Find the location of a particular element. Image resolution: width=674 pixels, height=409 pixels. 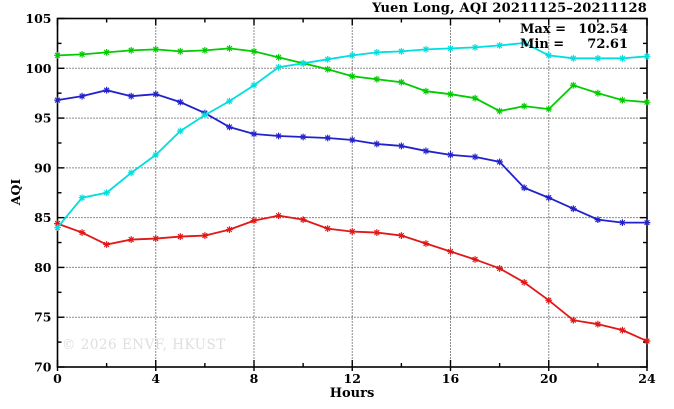

y-tick-label: 75 is located at coordinates (42, 317).